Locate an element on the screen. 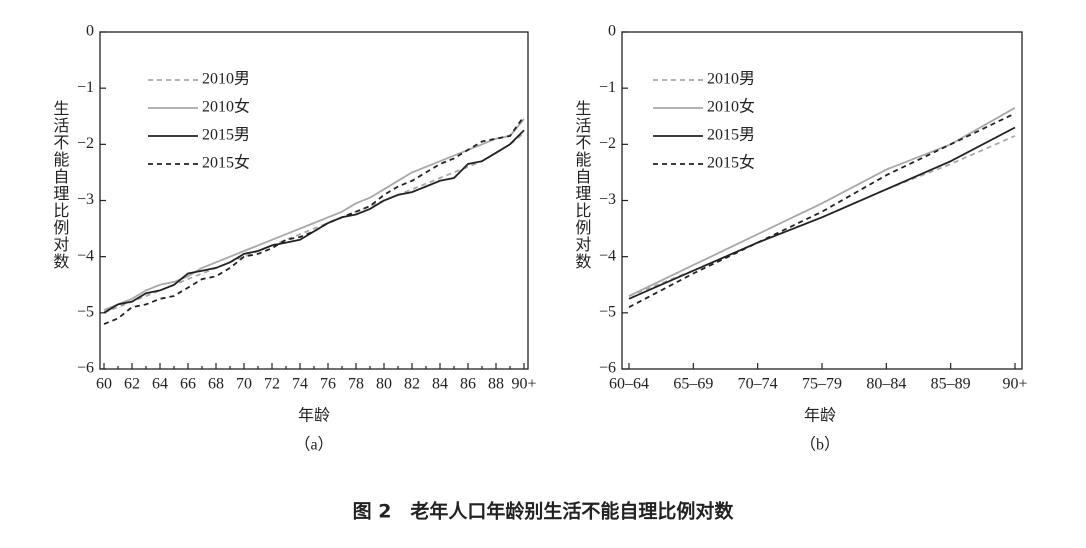 This screenshot has width=1086, height=548. x-tick-label: 70–74 is located at coordinates (758, 384).